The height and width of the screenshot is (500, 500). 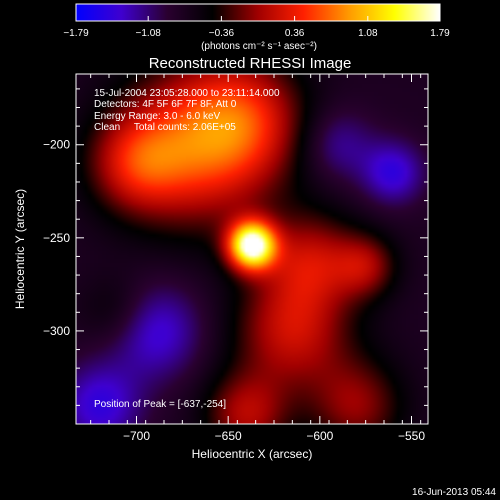 I want to click on annotation-detectors: Detectors: 4F 5F 6F 7F 8F, Att 0, so click(x=165, y=104).